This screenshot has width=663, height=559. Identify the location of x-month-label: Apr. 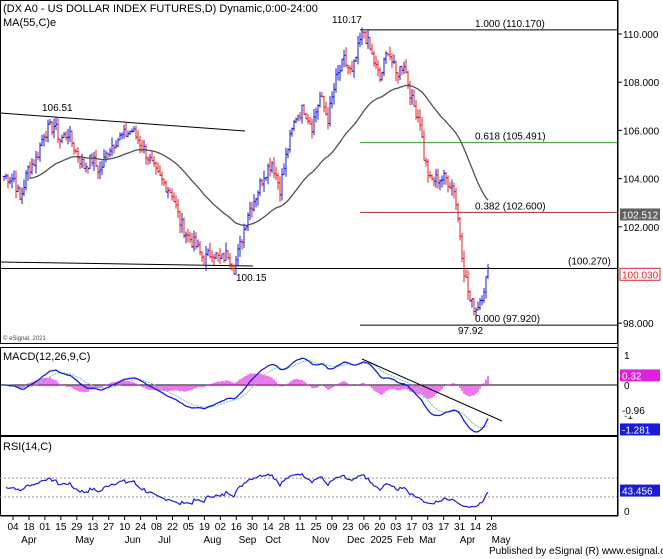
(468, 540).